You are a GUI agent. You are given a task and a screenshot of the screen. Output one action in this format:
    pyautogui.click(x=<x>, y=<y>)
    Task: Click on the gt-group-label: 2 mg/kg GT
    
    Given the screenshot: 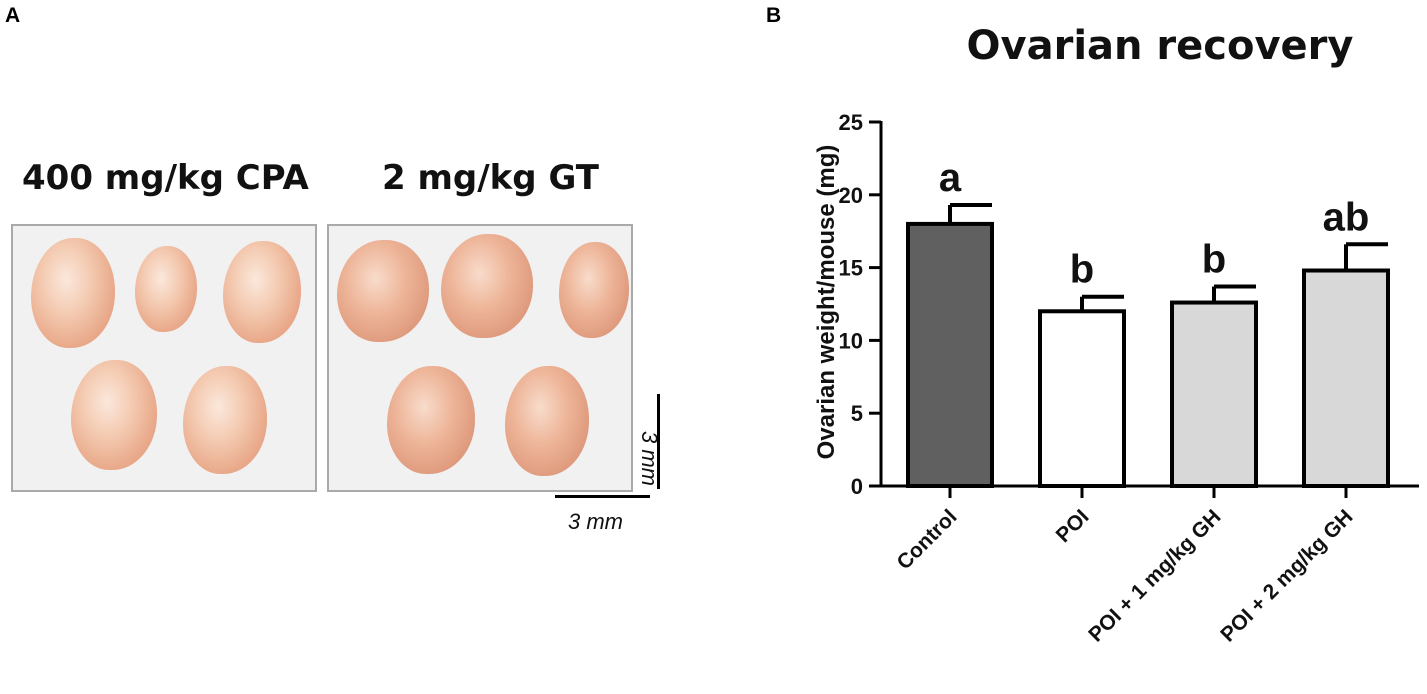 What is the action you would take?
    pyautogui.click(x=490, y=178)
    